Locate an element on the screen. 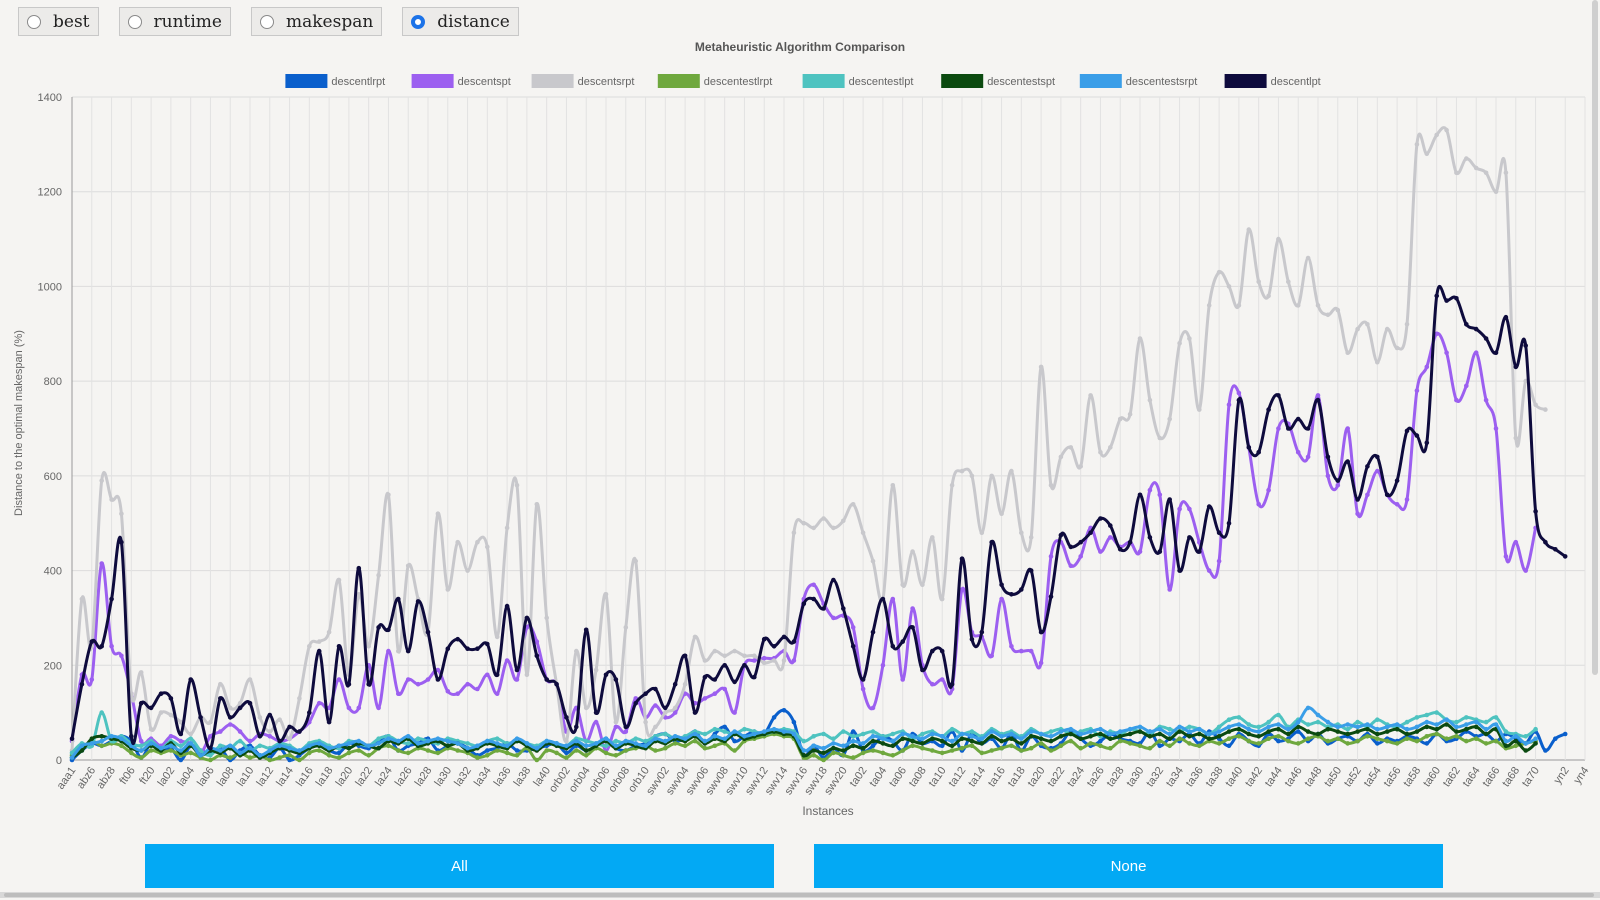 This screenshot has width=1600, height=900. vertical-scrollbar is located at coordinates (1595, 337).